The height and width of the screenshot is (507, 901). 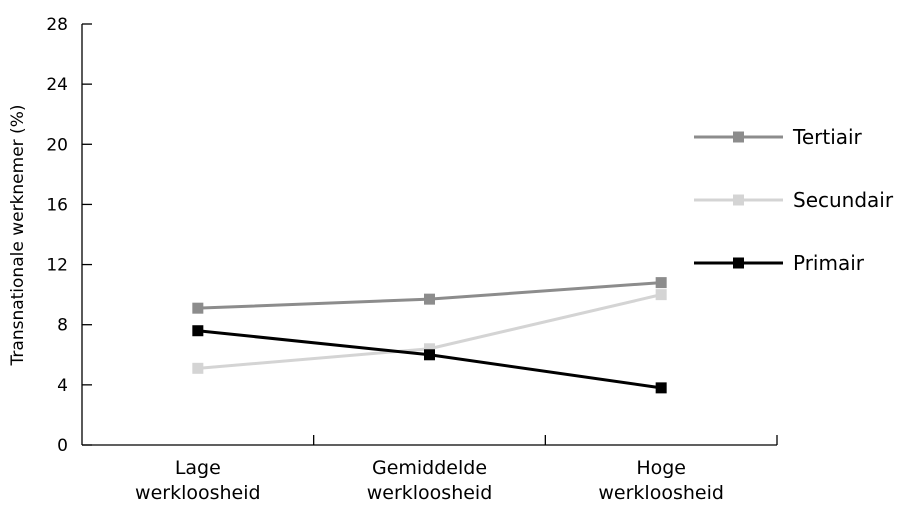 I want to click on series-group, so click(x=429, y=335).